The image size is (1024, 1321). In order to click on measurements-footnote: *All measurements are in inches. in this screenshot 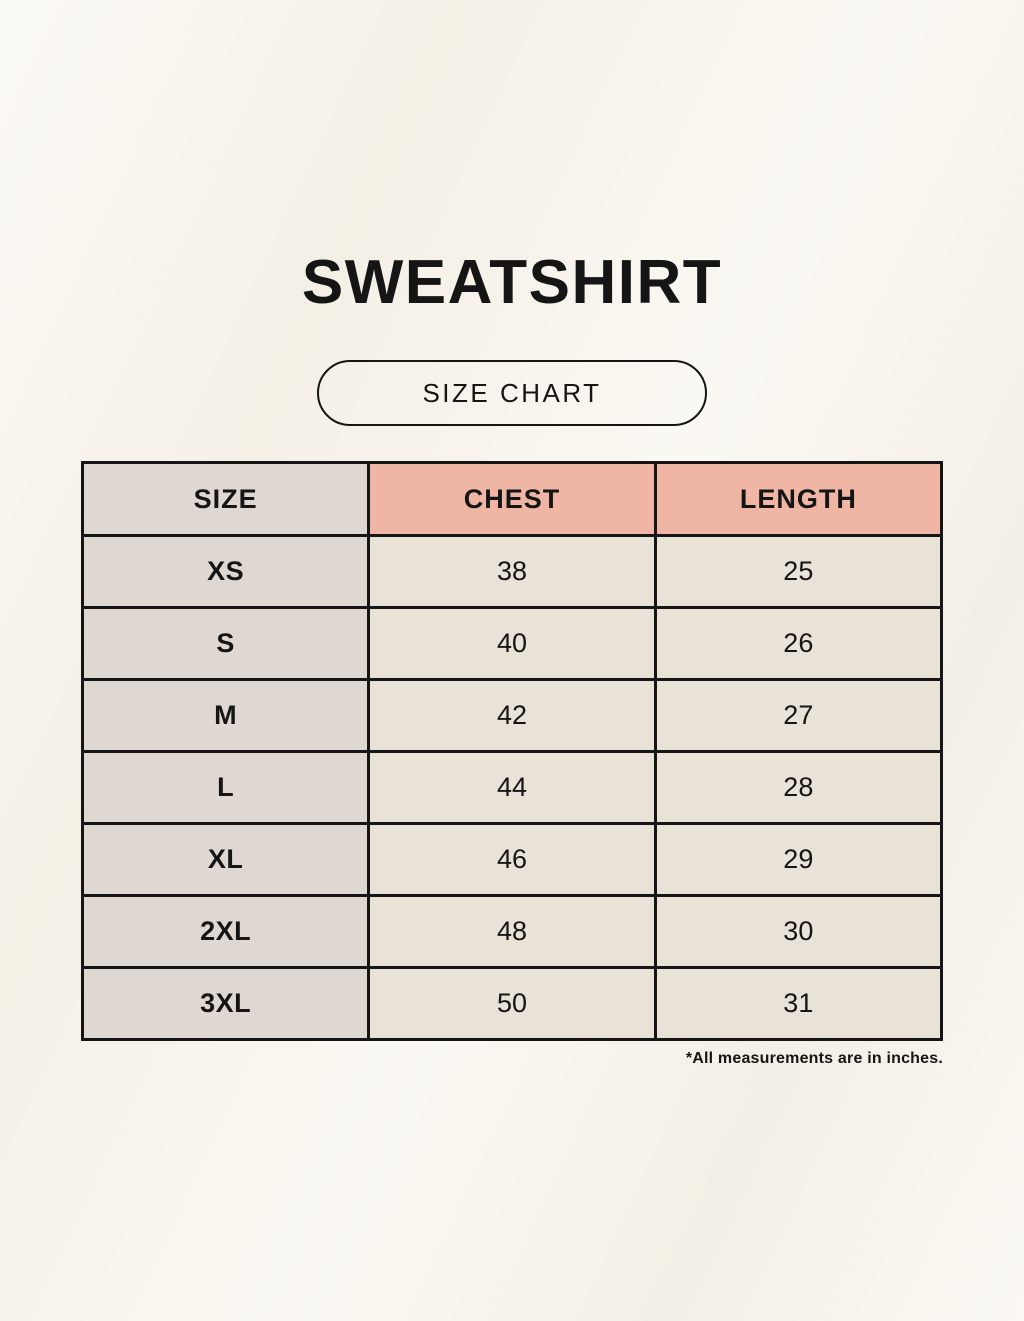, I will do `click(814, 1058)`.